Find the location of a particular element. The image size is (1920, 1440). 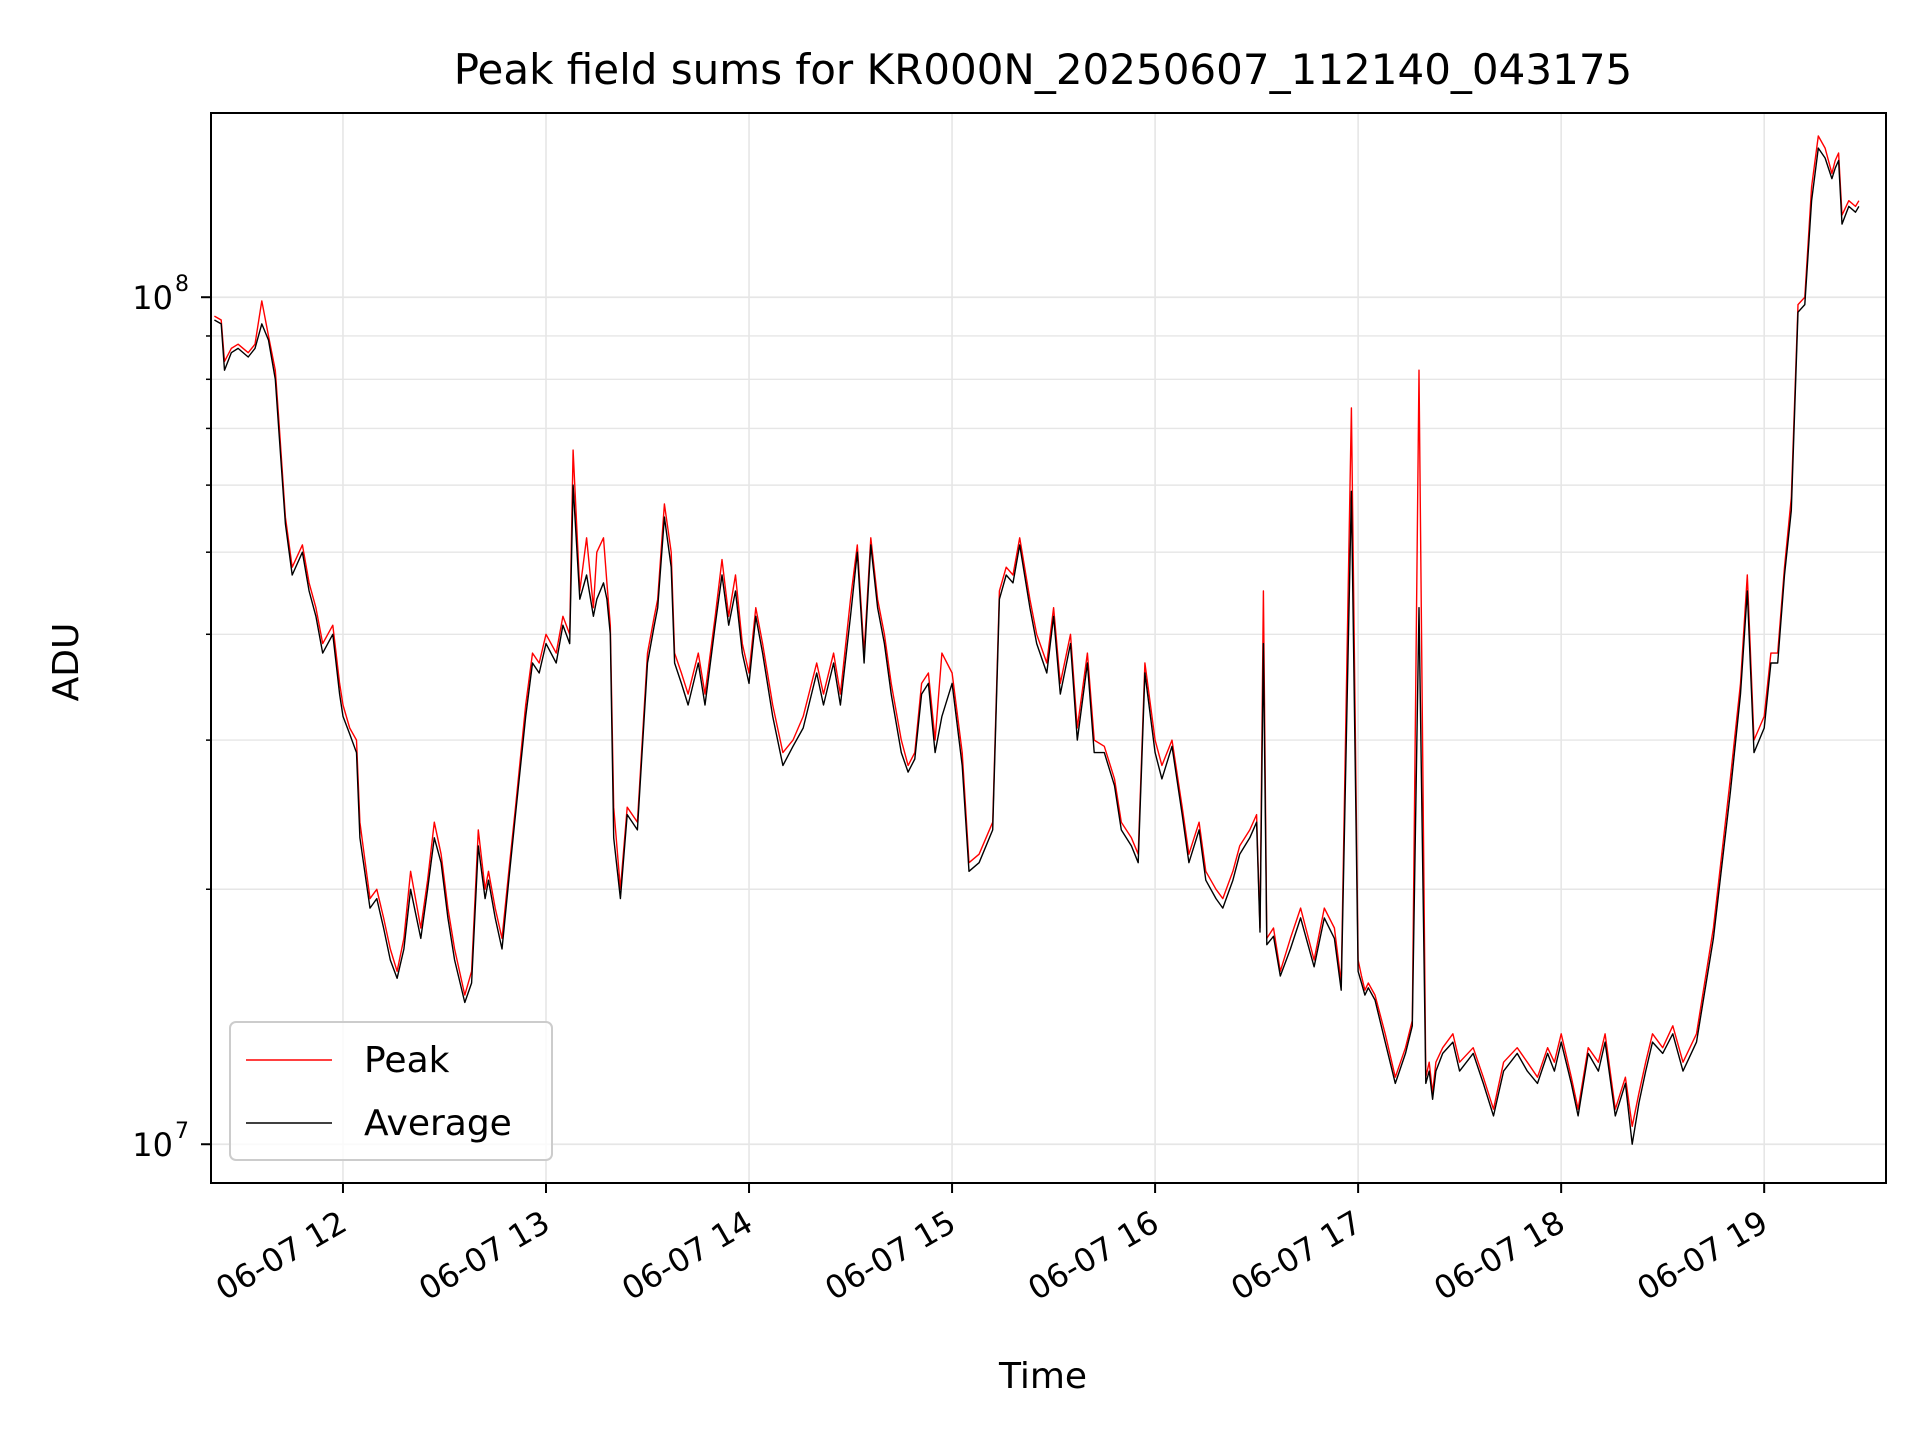

legend-box is located at coordinates (391, 1091).